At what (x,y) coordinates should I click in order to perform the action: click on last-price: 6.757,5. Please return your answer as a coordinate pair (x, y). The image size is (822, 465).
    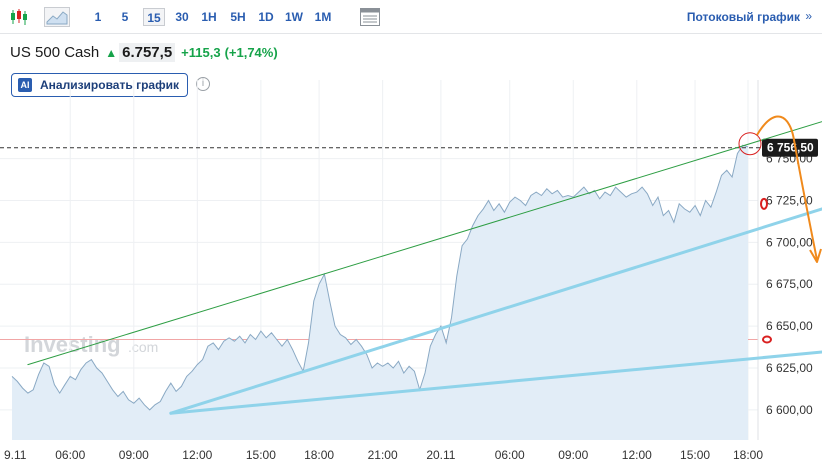
    Looking at the image, I should click on (147, 52).